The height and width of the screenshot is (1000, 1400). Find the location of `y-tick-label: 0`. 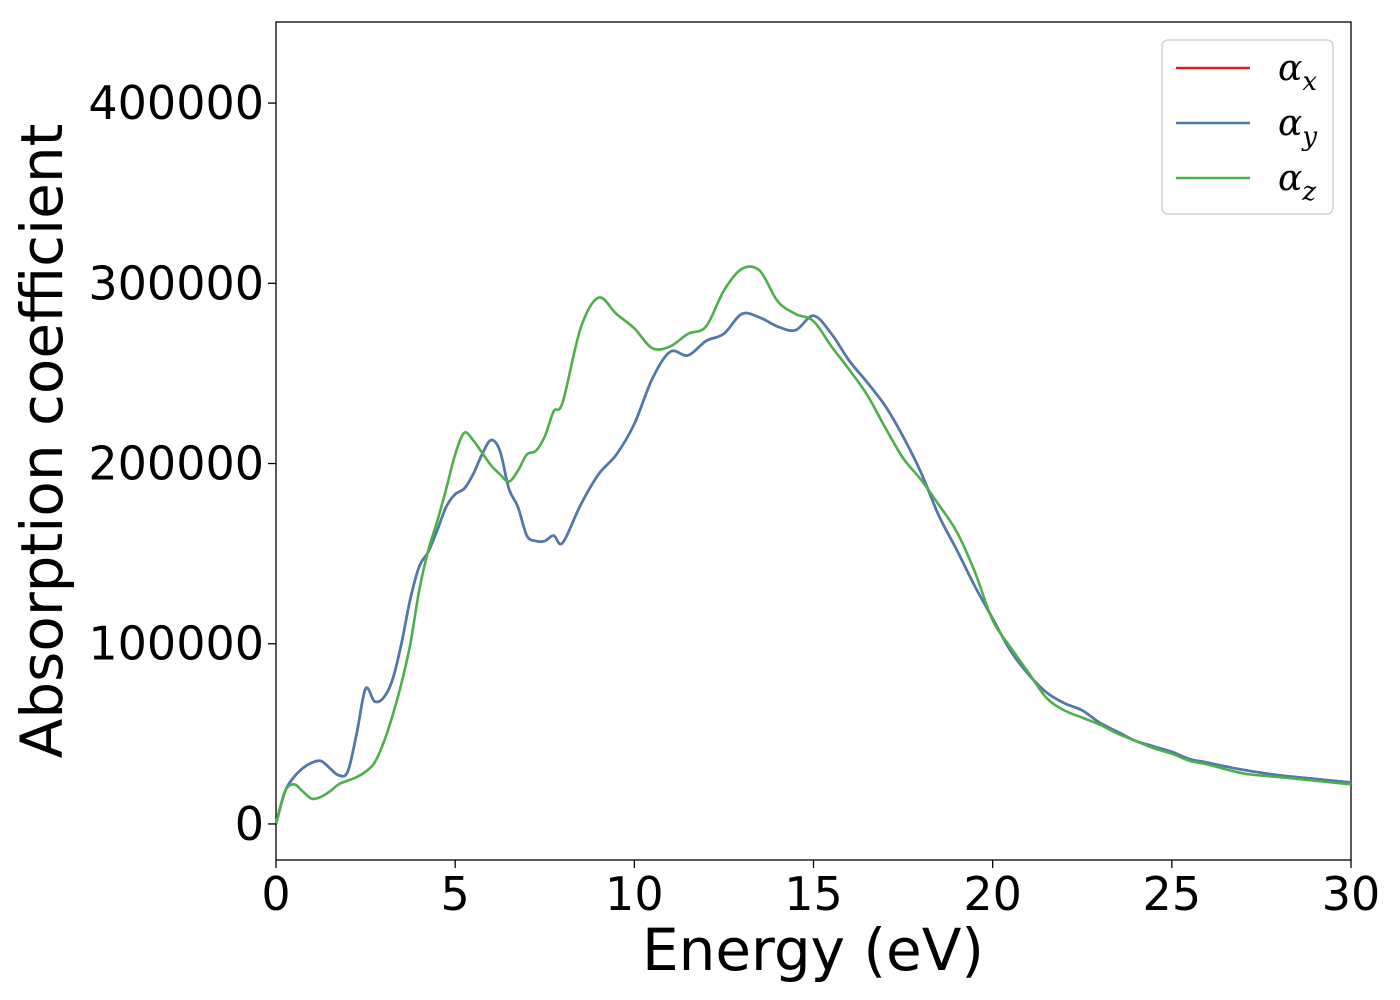

y-tick-label: 0 is located at coordinates (249, 824).